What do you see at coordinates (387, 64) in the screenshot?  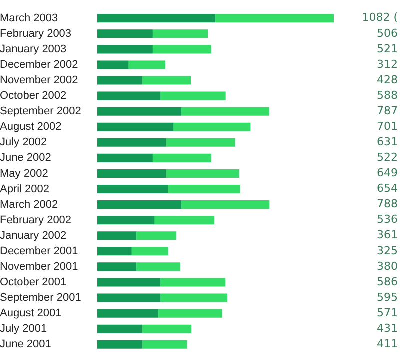 I see `text: 312` at bounding box center [387, 64].